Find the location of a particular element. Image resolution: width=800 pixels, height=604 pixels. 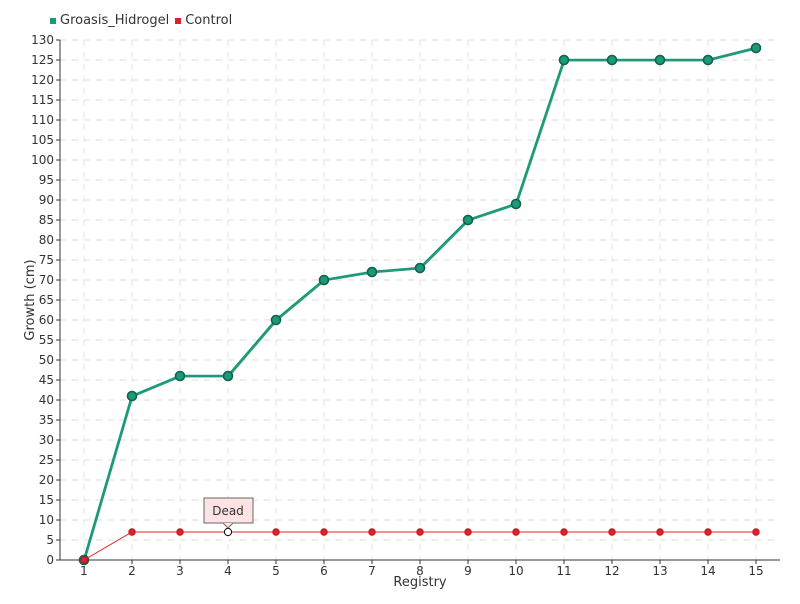

x-axis-title: Registry is located at coordinates (420, 582).